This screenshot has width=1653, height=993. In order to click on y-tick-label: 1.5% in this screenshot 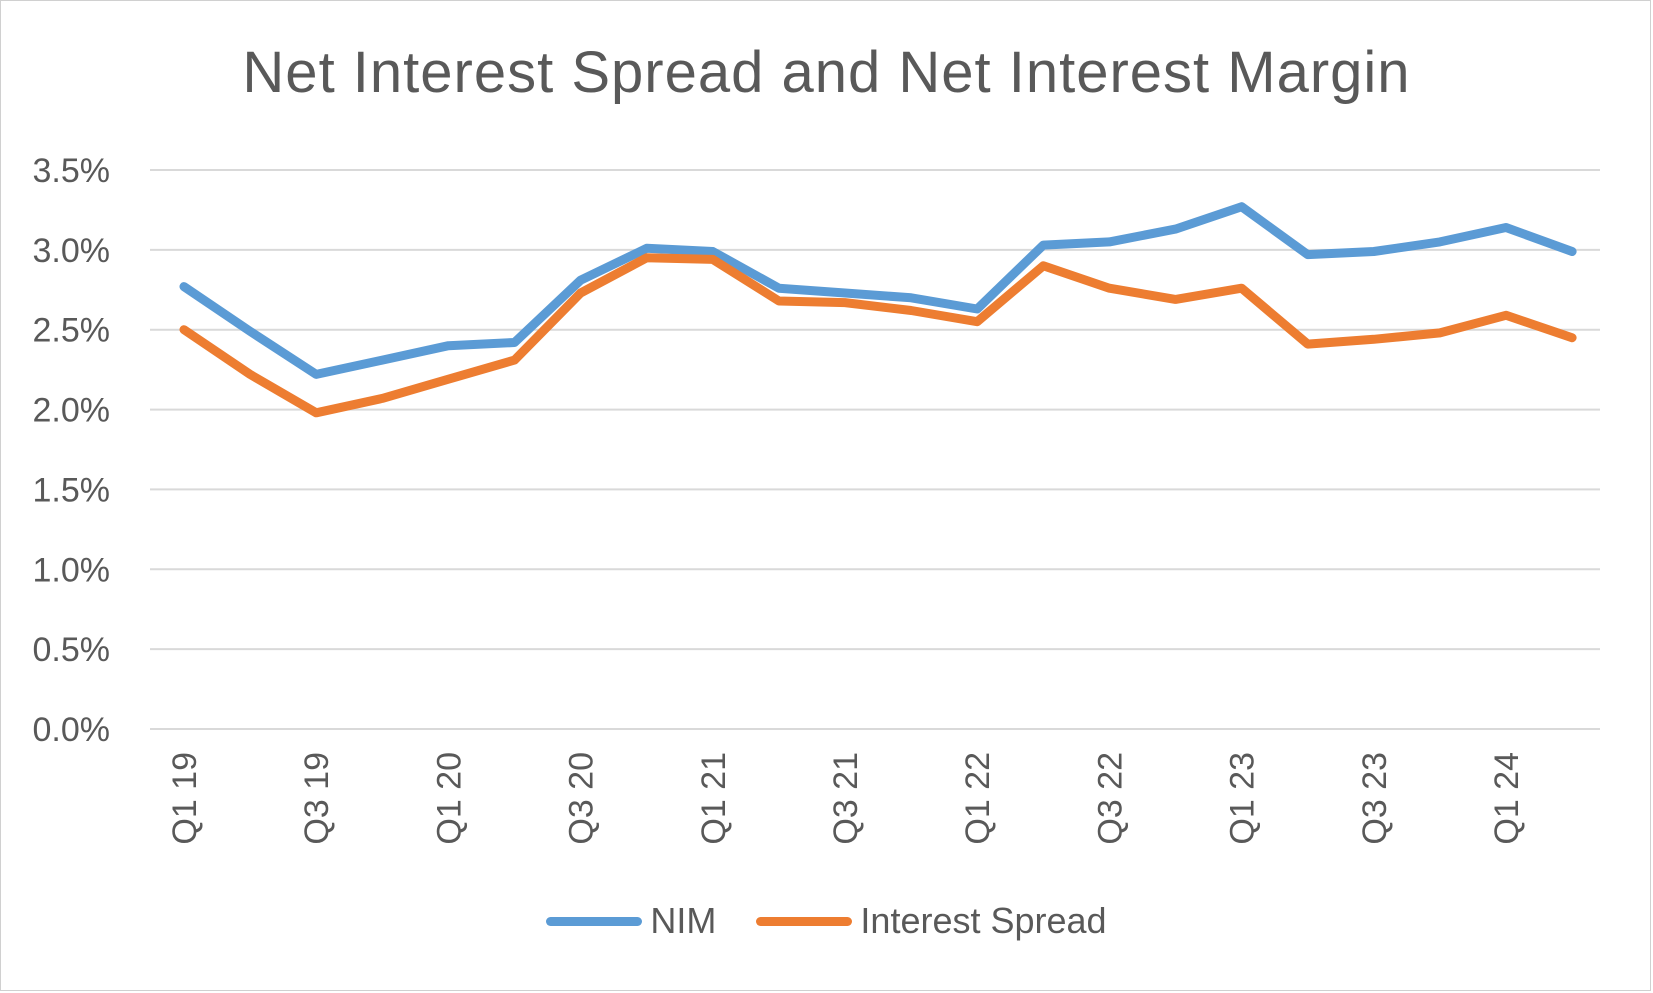, I will do `click(72, 490)`.